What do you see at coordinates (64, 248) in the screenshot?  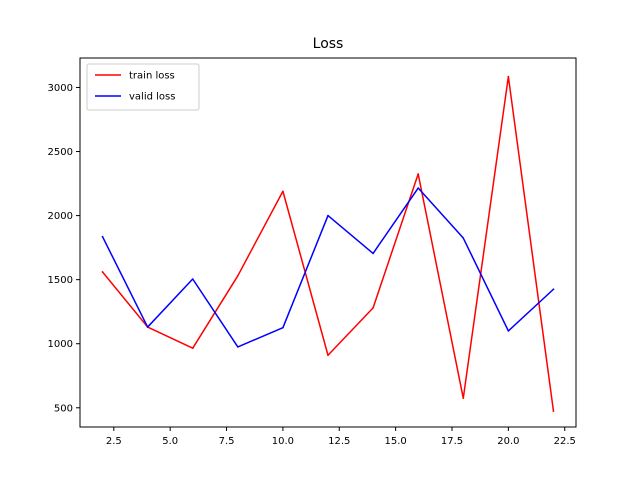 I see `y-axis: 500 1000 1500 2000 2500 3000` at bounding box center [64, 248].